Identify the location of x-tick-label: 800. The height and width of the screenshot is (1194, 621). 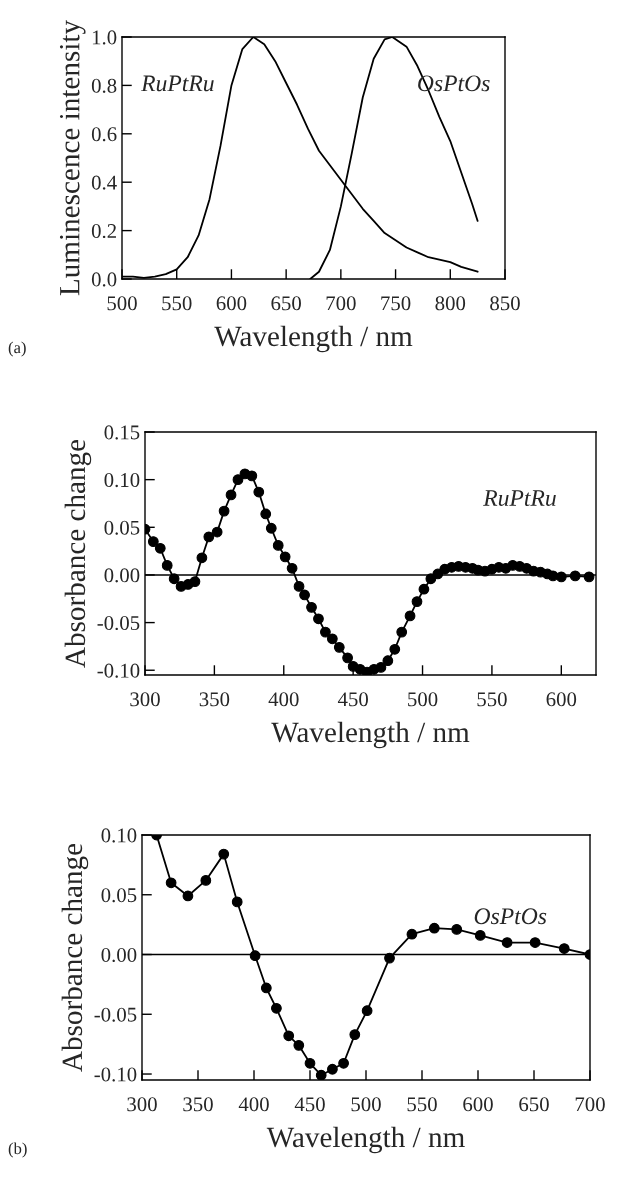
(450, 303).